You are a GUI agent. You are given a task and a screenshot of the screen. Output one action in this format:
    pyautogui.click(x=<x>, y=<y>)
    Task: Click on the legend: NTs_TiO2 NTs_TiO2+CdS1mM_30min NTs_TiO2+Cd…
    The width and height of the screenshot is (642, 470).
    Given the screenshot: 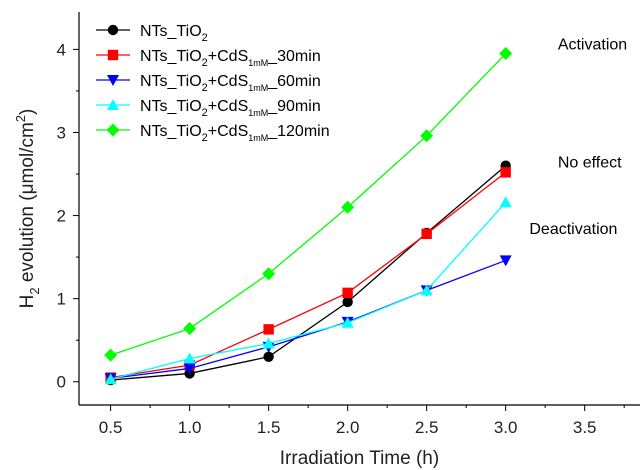 What is the action you would take?
    pyautogui.click(x=213, y=83)
    